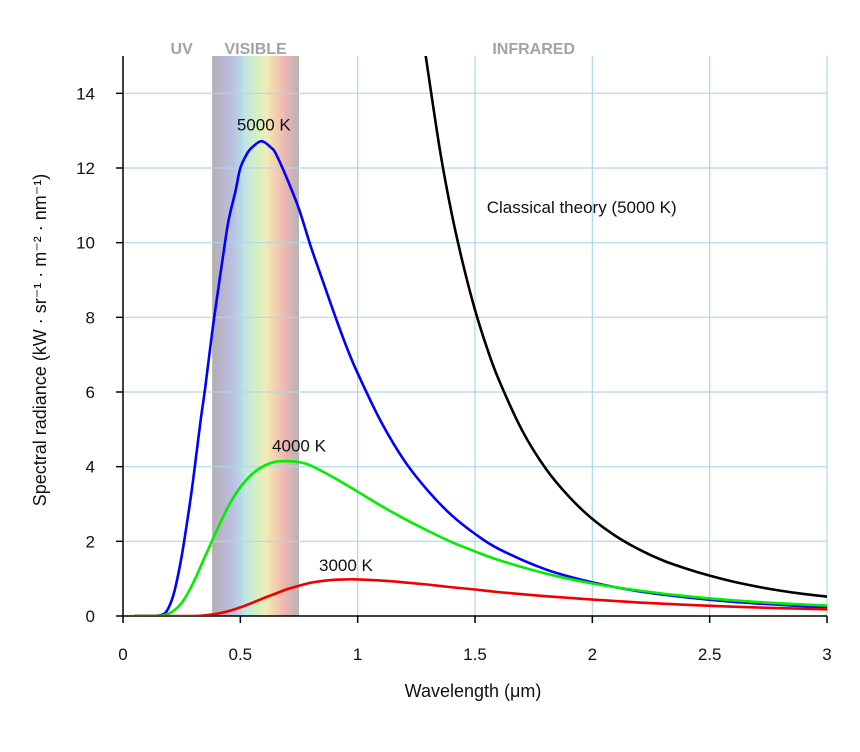  Describe the element at coordinates (475, 654) in the screenshot. I see `x-tick-label-3: 1.5` at that location.